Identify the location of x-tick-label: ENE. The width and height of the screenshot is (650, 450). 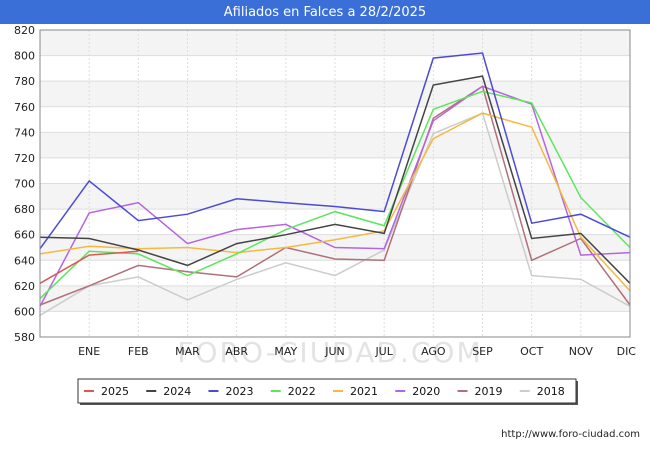
(89, 351).